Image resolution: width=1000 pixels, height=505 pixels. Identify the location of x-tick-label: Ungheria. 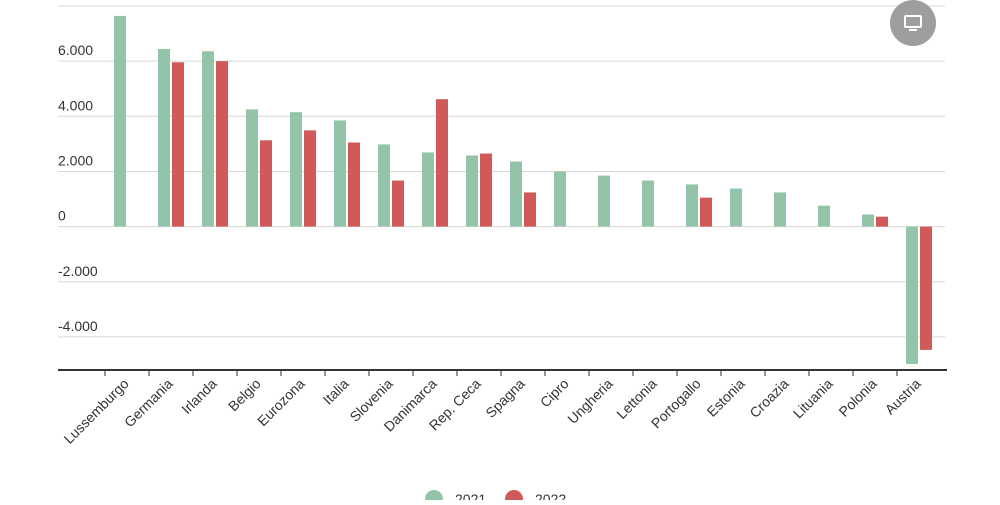
(590, 401).